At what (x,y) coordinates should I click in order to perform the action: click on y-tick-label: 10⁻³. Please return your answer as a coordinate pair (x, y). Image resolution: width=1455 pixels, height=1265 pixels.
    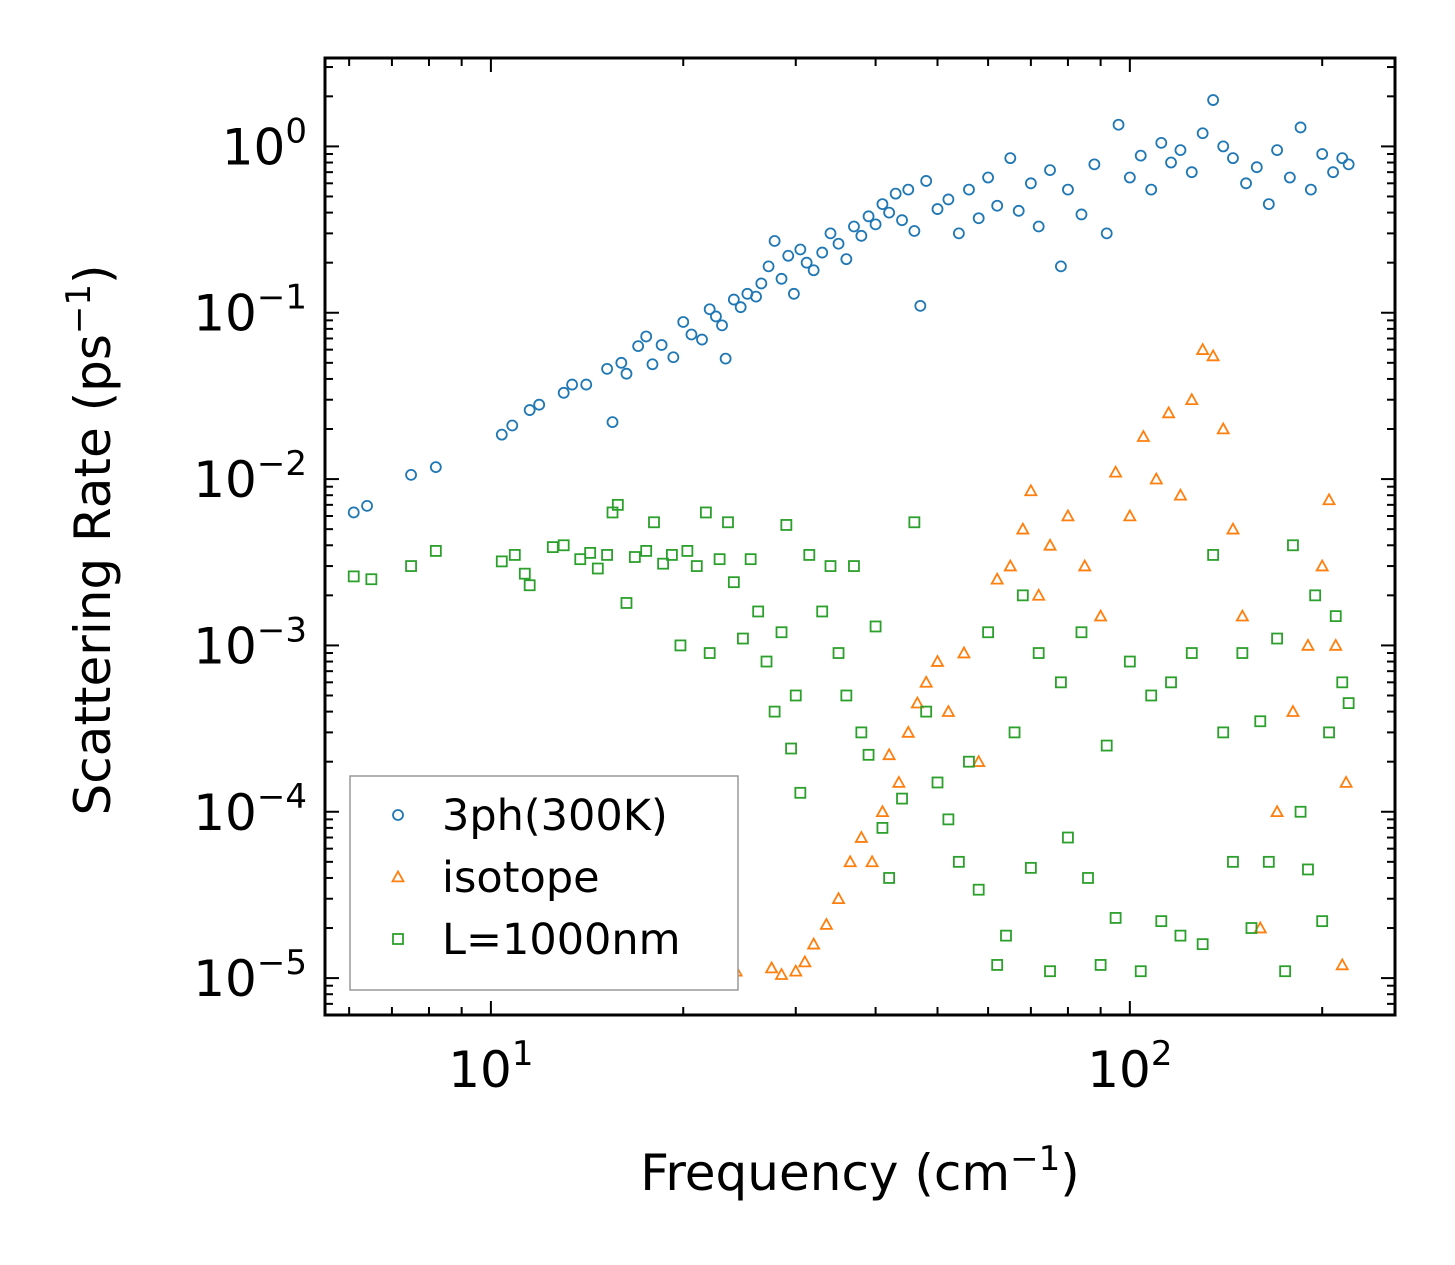
    Looking at the image, I should click on (250, 642).